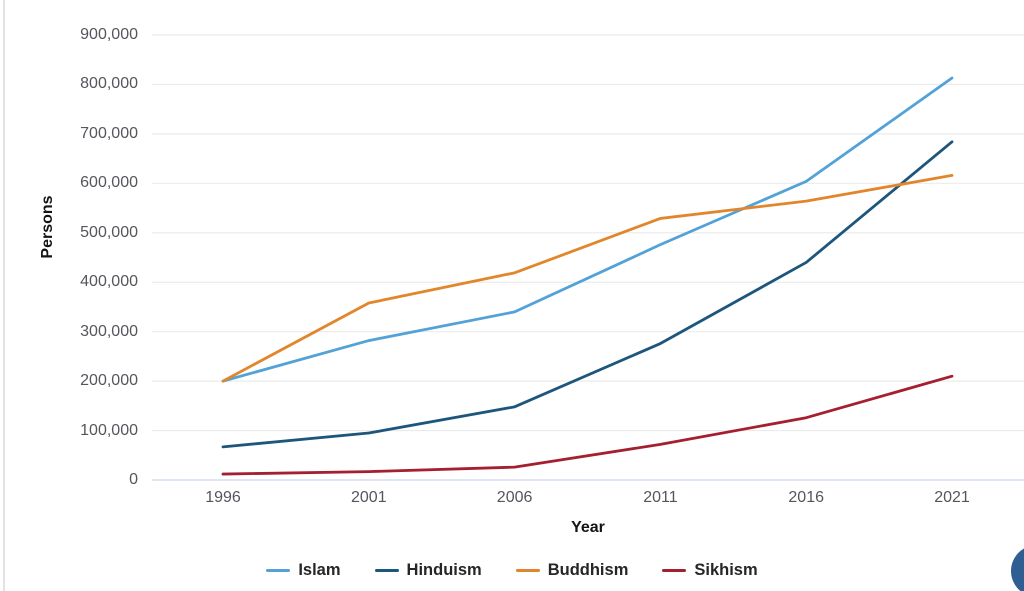  Describe the element at coordinates (4, 295) in the screenshot. I see `panel-edge-divider` at that location.